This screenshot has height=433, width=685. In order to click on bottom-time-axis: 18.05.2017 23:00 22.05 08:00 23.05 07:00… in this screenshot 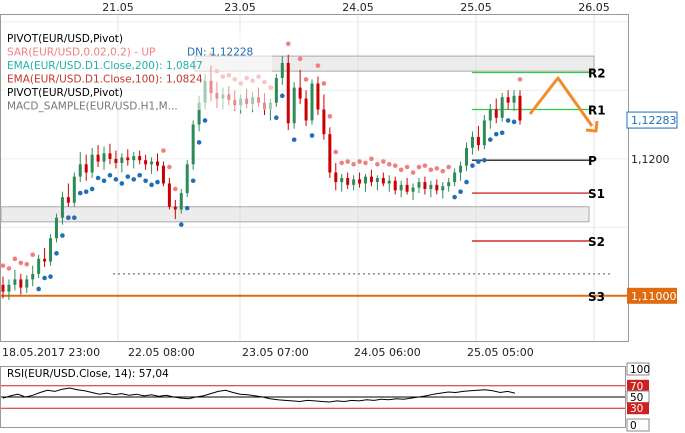, I will do `click(268, 352)`.